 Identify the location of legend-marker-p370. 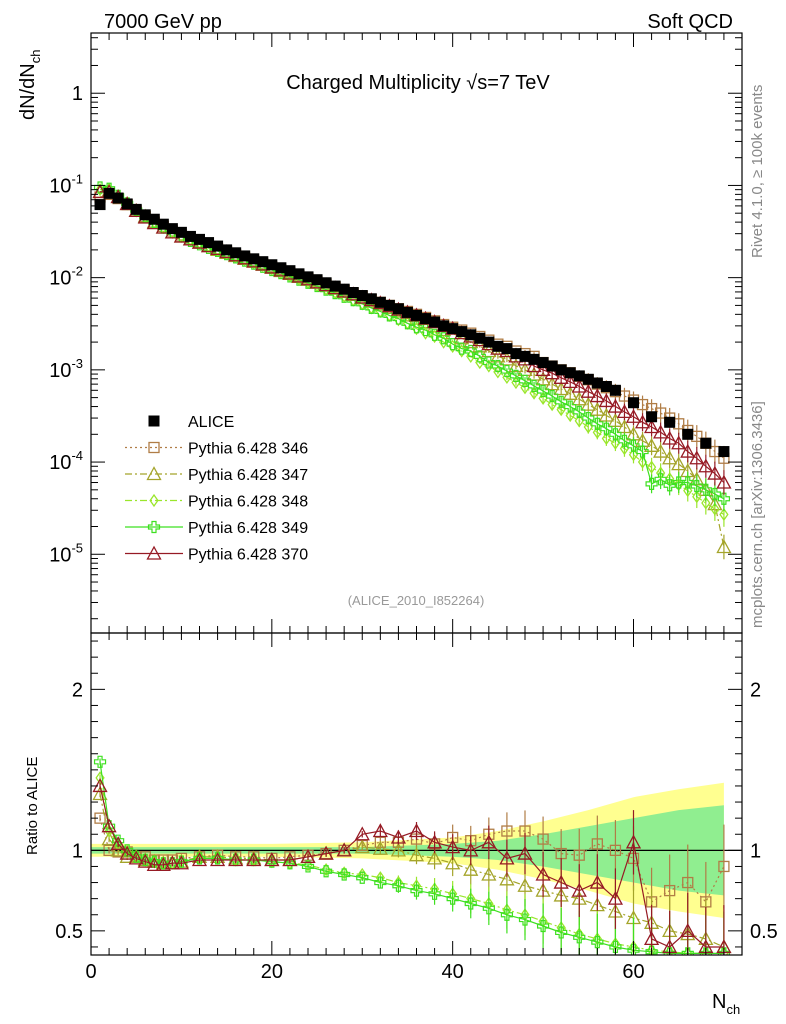
(154, 552).